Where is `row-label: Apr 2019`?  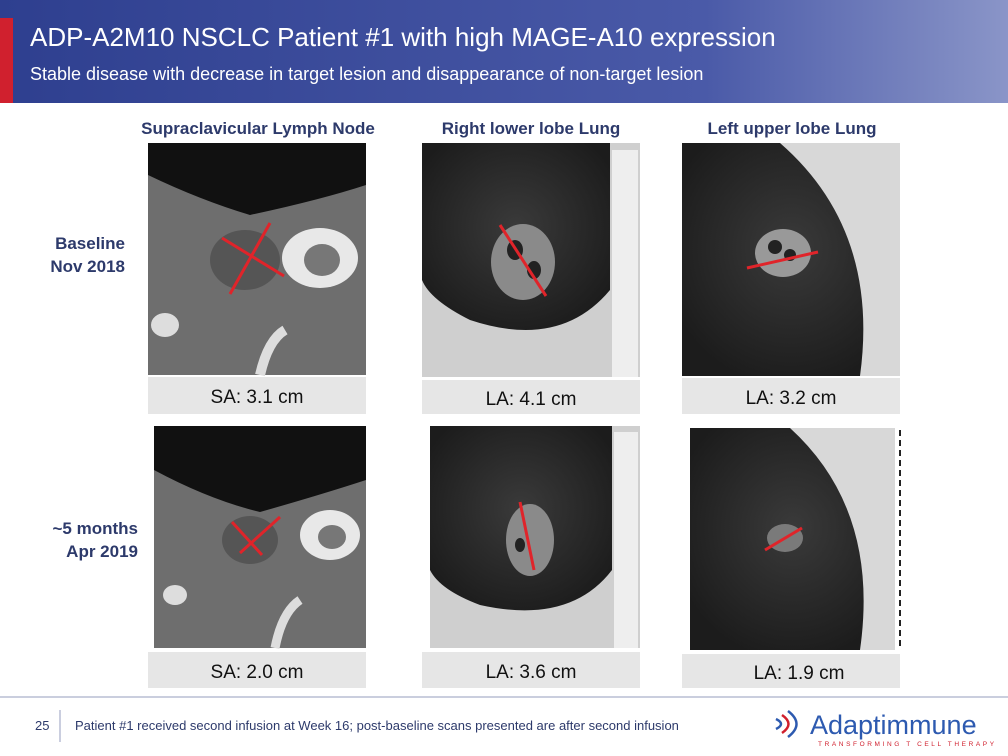
row-label: Apr 2019 is located at coordinates (102, 551).